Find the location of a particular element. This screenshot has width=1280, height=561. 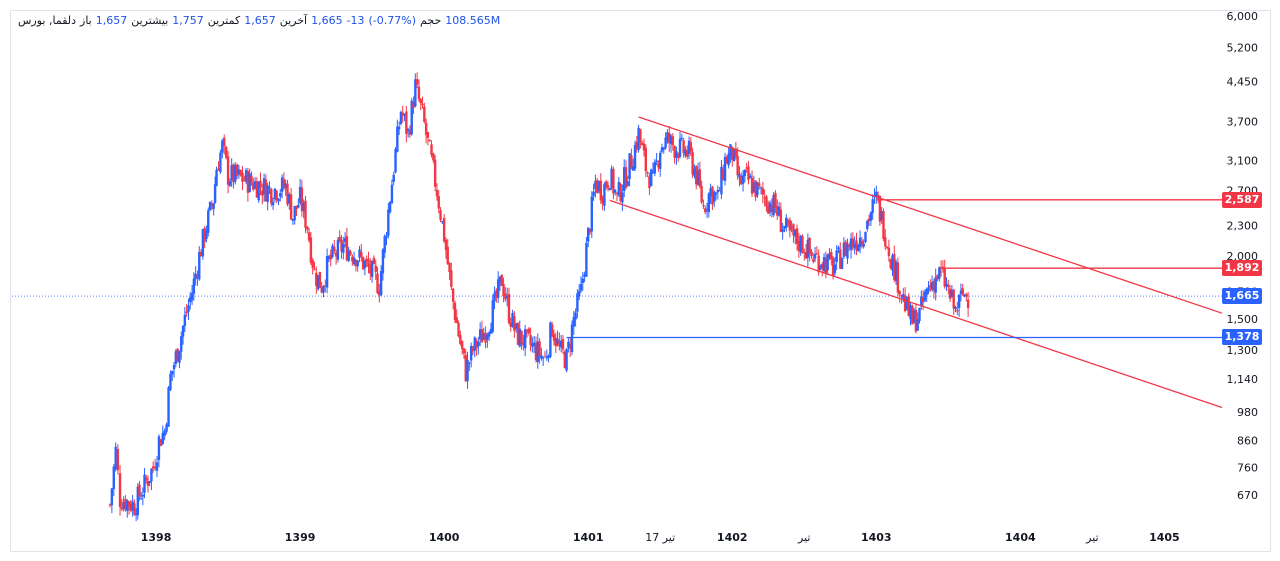

legend-open-value: 1,657 is located at coordinates (111, 20).